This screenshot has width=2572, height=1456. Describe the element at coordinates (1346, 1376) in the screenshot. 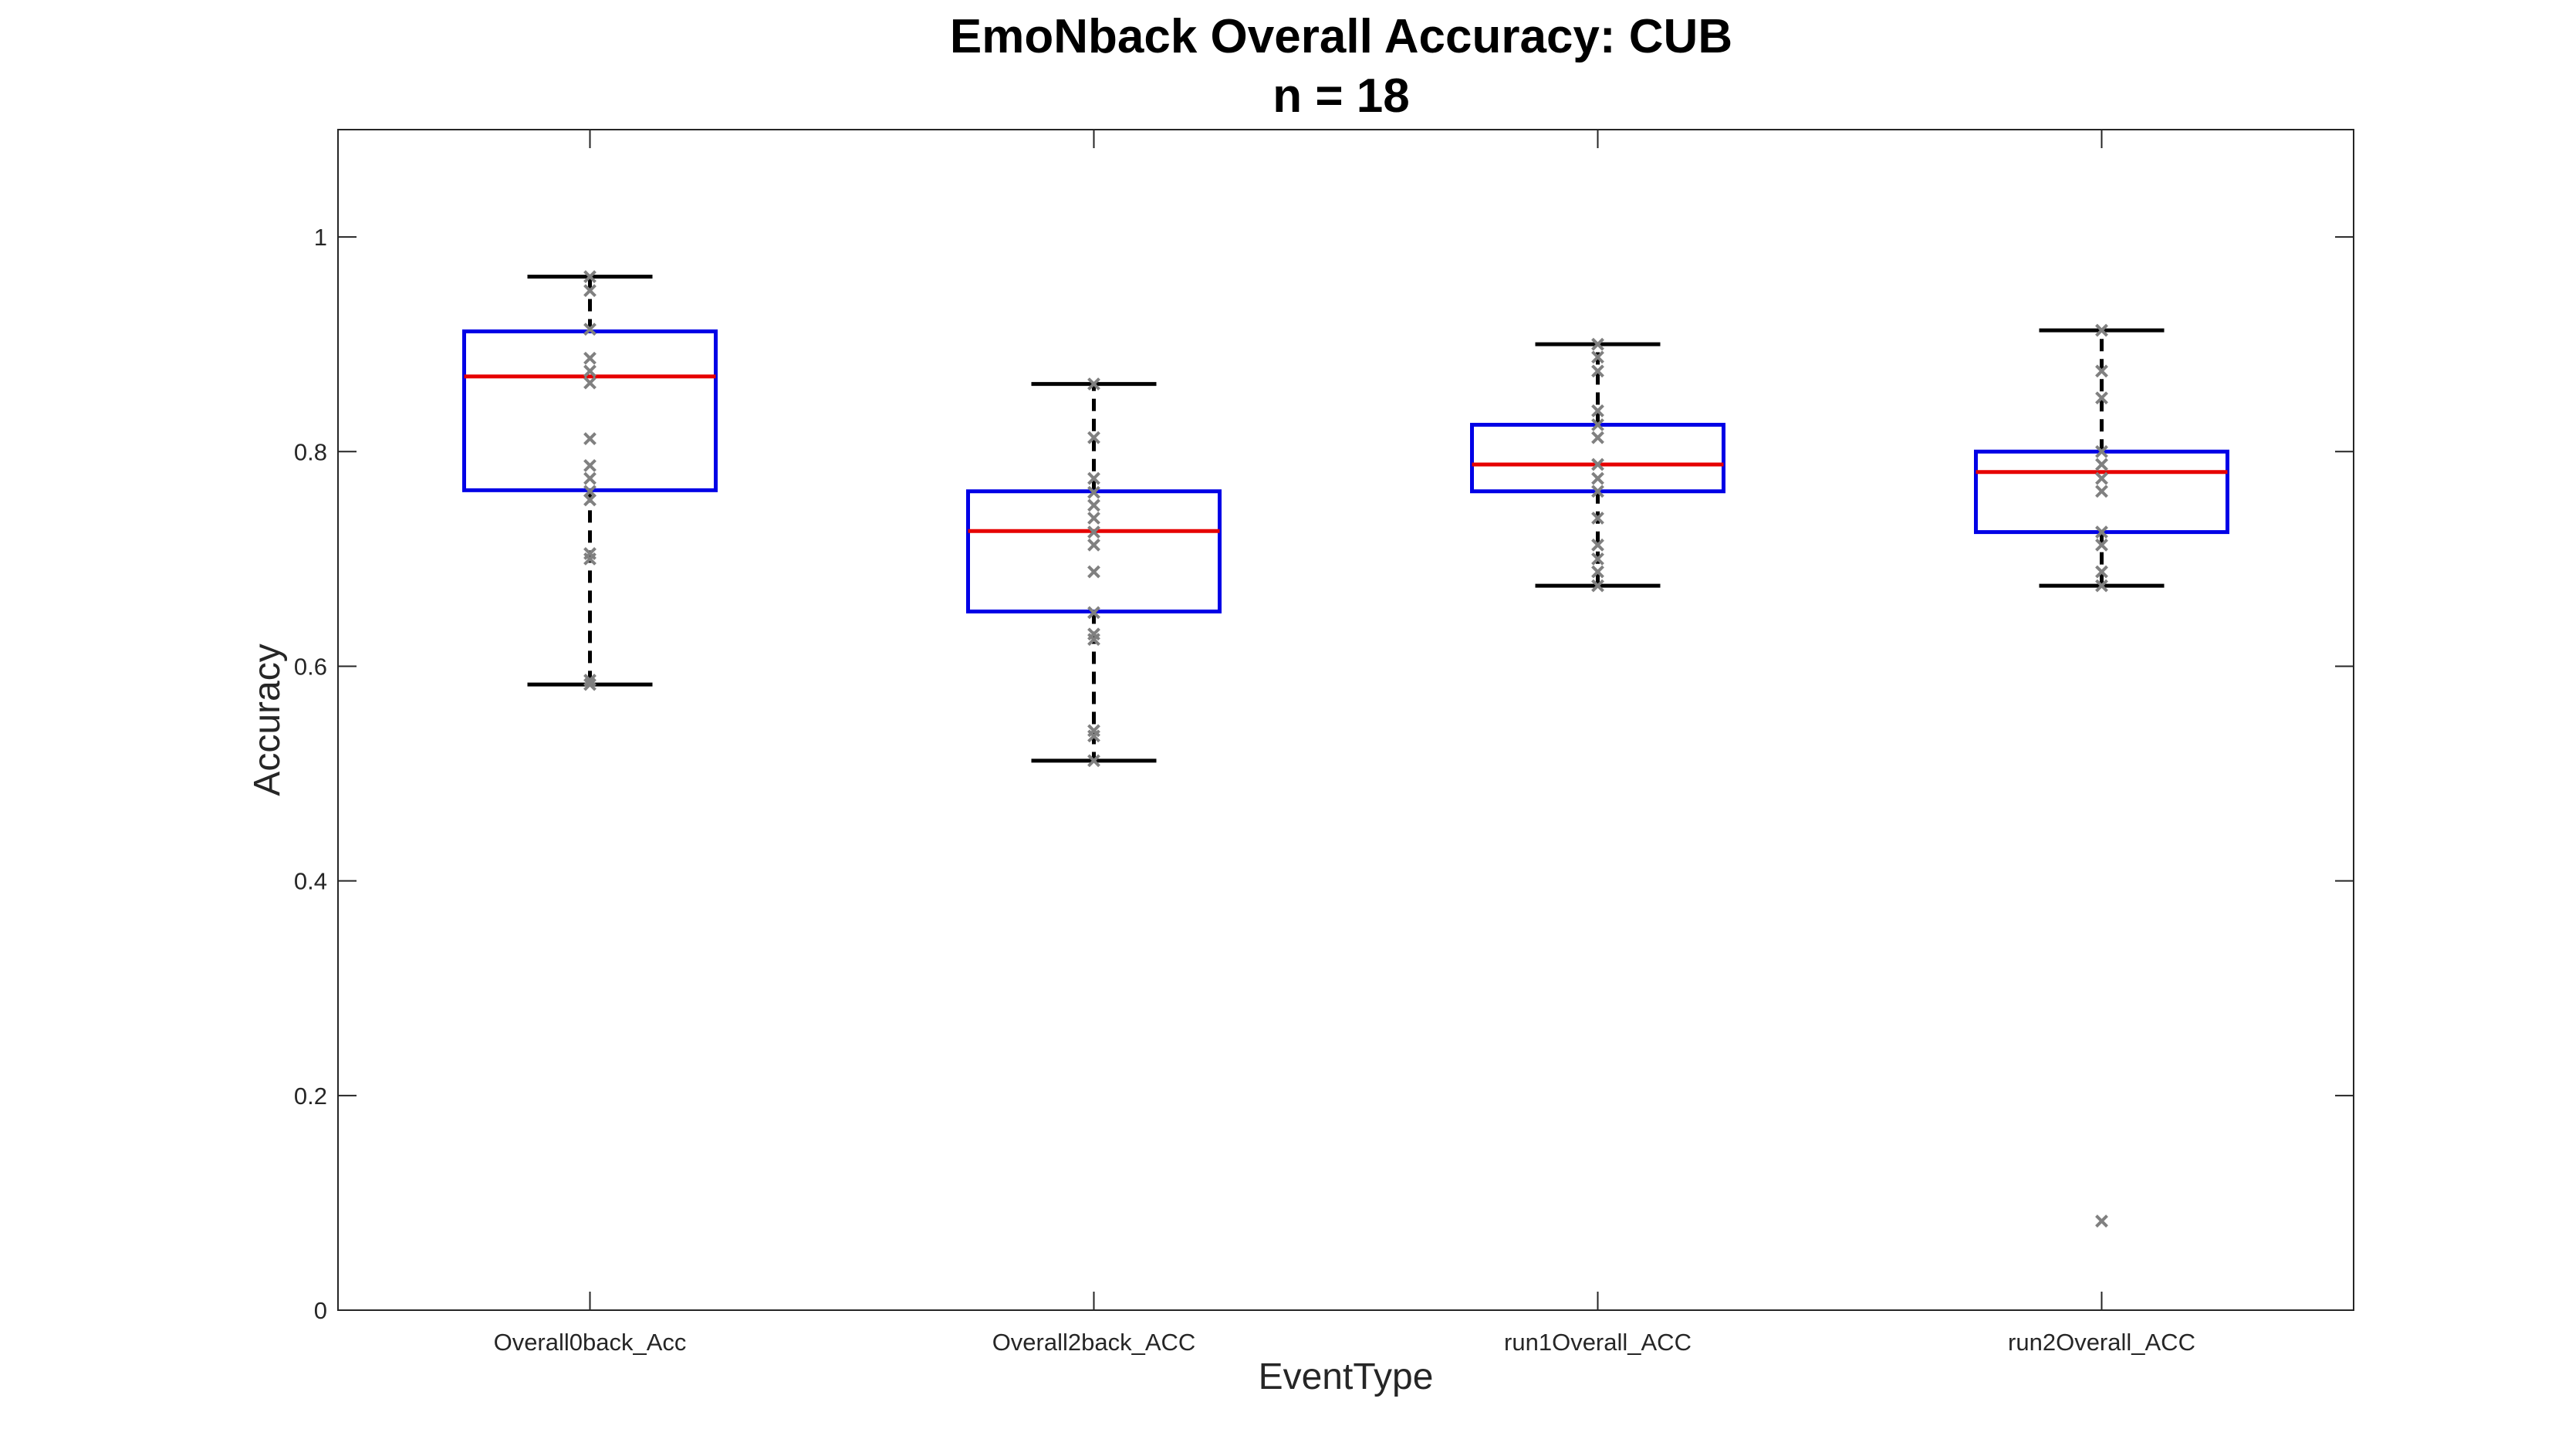

I see `x-axis-label: EventType` at that location.